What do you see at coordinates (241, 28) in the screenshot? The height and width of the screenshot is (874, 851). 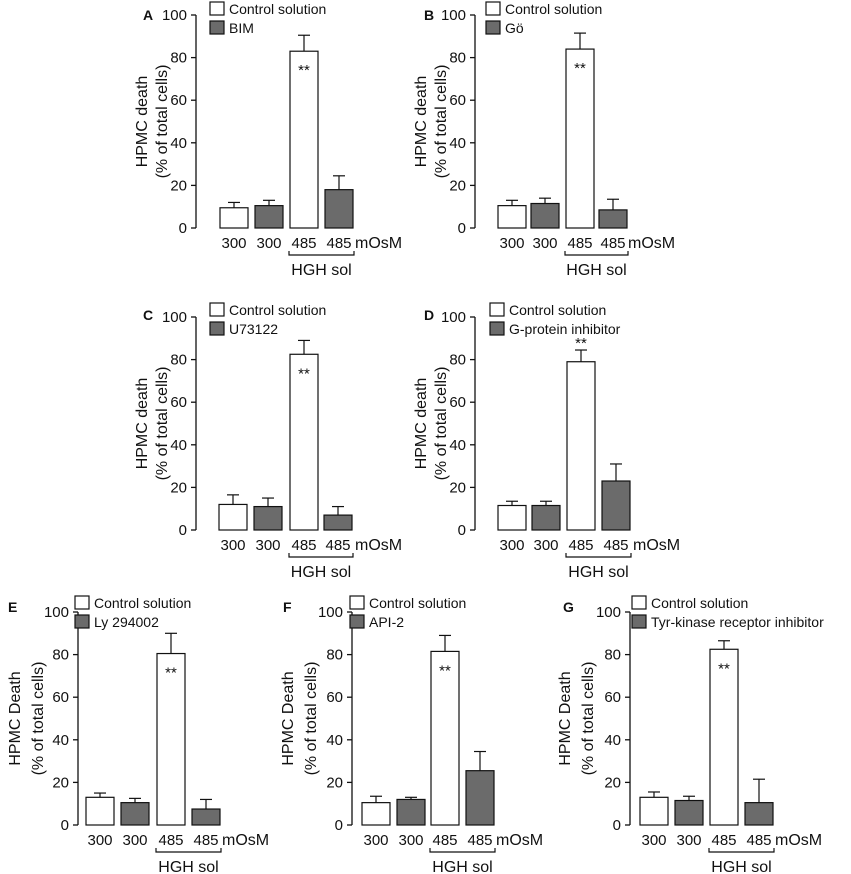 I see `legend-label: BIM` at bounding box center [241, 28].